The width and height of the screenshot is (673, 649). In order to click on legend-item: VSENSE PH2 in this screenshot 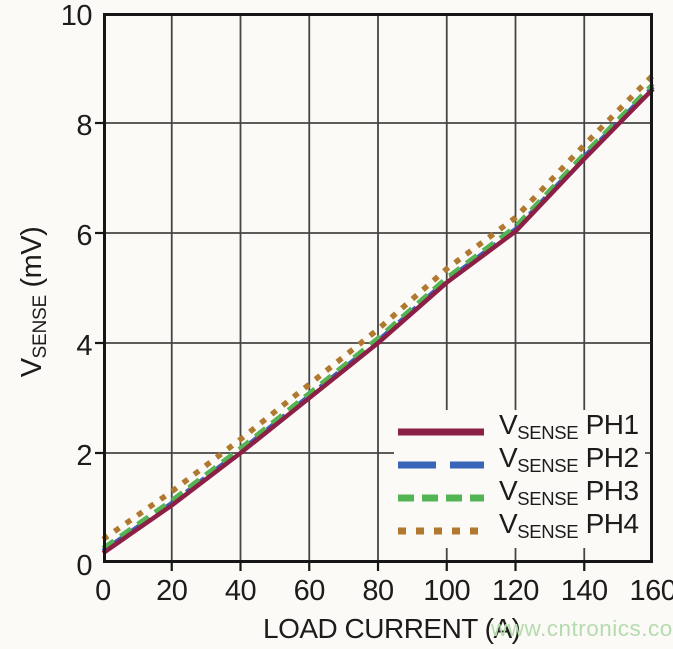, I will do `click(518, 460)`.